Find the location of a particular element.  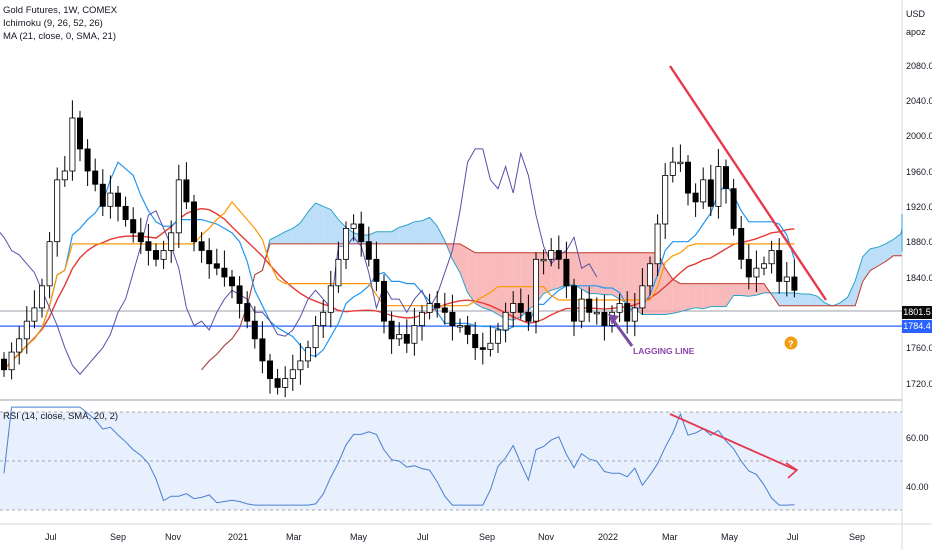

axis-currency: USD is located at coordinates (916, 14).